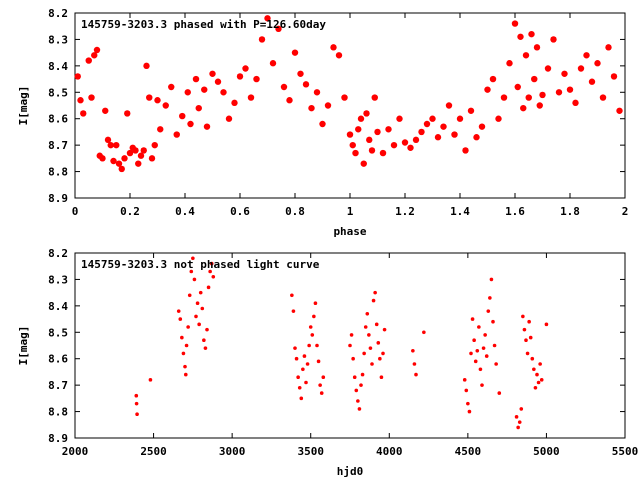 Image resolution: width=640 pixels, height=480 pixels. Describe the element at coordinates (58, 145) in the screenshot. I see `y-tick-label: 8.7` at that location.